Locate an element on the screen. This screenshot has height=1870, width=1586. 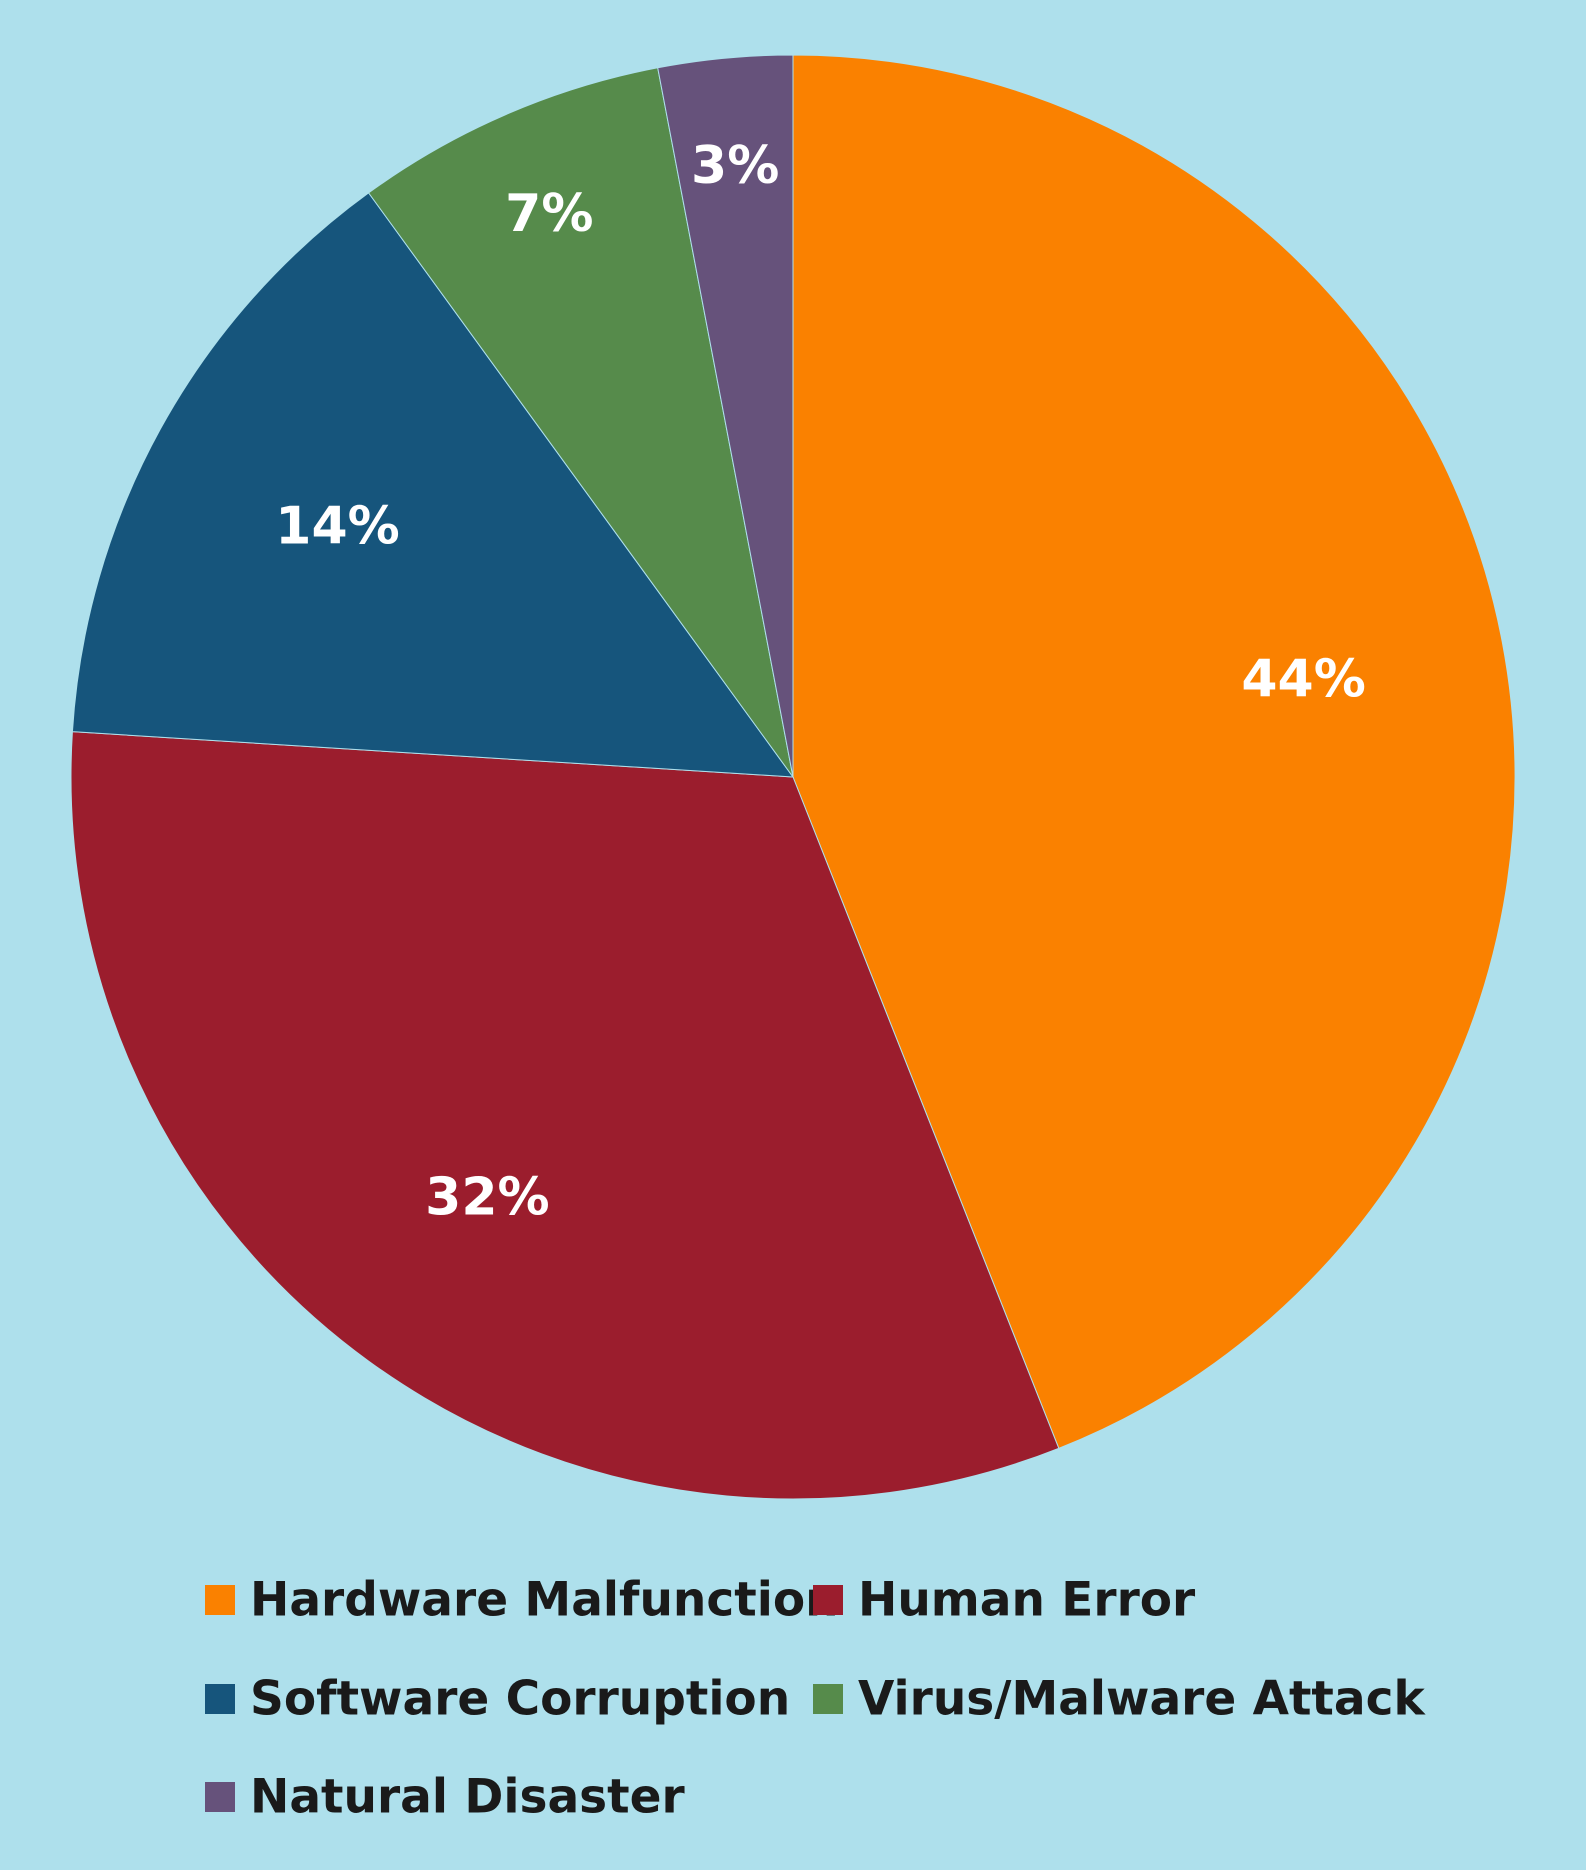
data-label-natural-disaster: 3% is located at coordinates (735, 166).